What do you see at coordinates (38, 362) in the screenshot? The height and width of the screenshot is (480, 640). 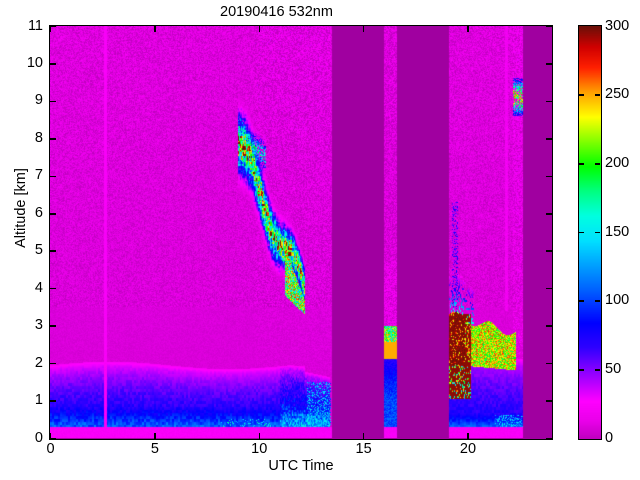 I see `y-tick-label: 2` at bounding box center [38, 362].